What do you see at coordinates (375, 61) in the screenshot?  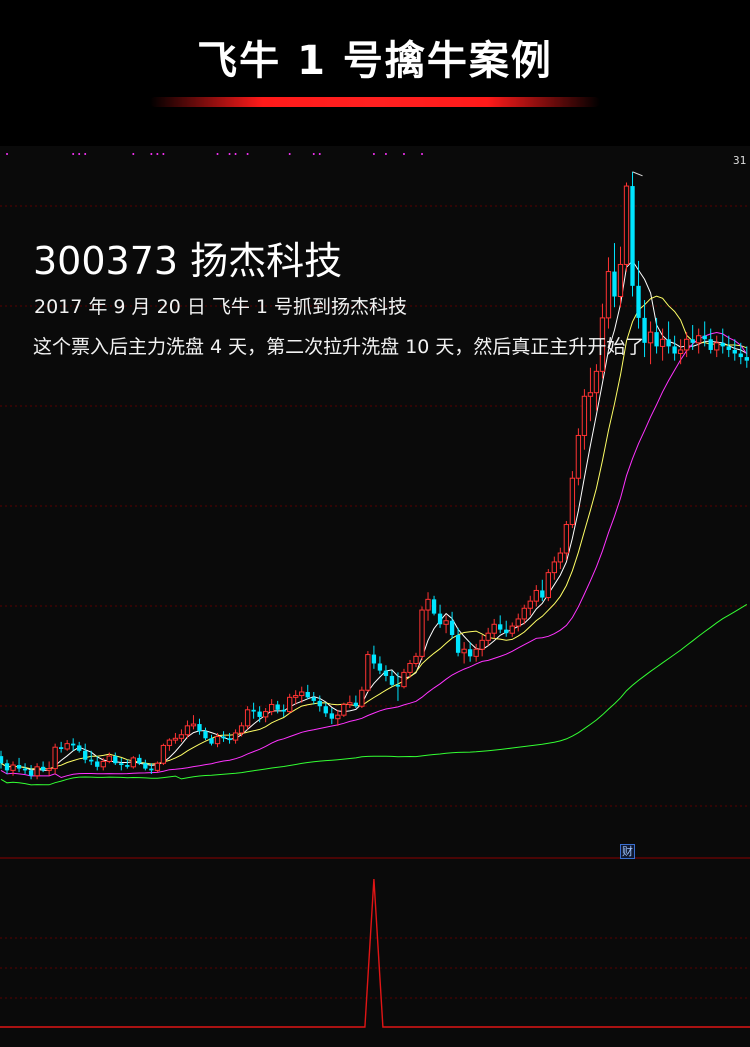 I see `page-title: 飞牛 1 号擒牛案例` at bounding box center [375, 61].